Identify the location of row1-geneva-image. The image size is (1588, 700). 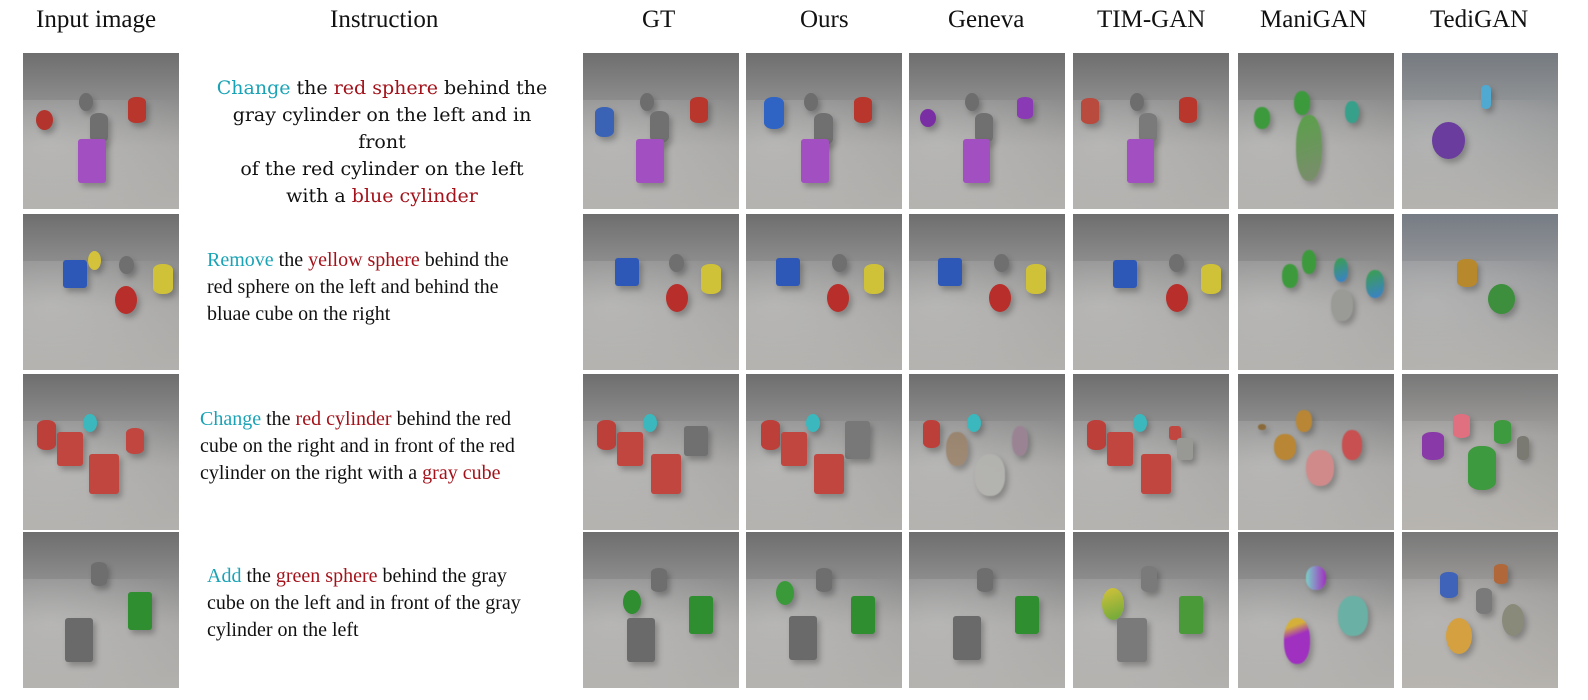
(987, 131).